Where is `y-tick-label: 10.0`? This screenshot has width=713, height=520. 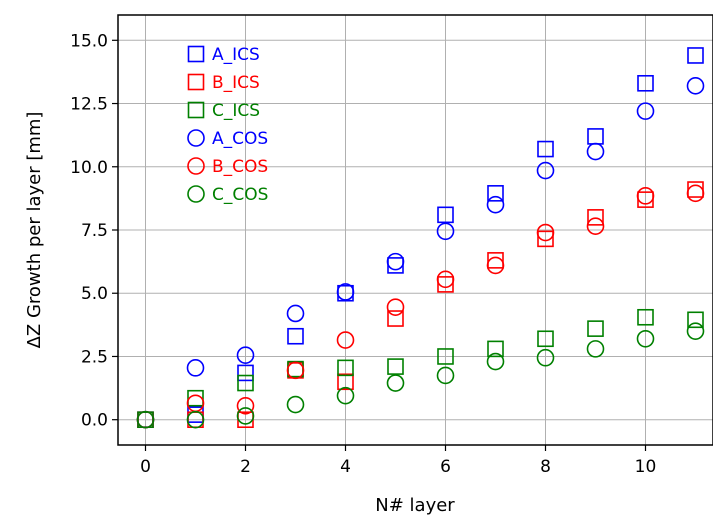
y-tick-label: 10.0 is located at coordinates (89, 168).